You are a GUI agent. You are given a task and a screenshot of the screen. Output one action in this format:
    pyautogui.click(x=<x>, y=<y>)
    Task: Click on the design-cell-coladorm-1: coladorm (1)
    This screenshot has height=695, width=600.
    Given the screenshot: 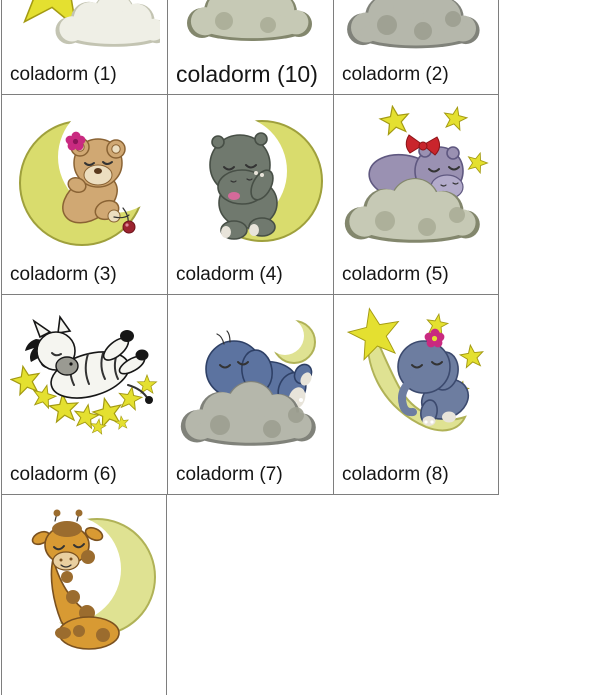 What is the action you would take?
    pyautogui.click(x=84, y=47)
    